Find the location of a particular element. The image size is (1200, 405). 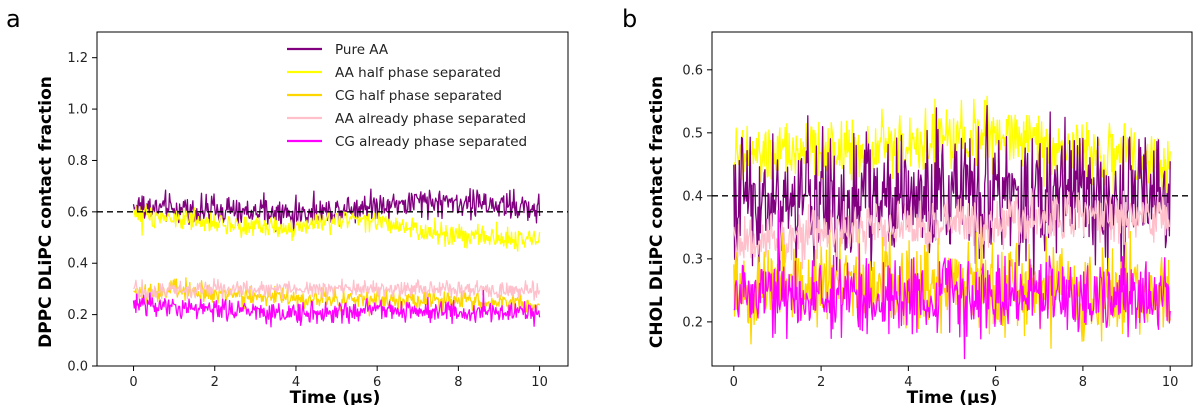

panel-b-y-ticks: 0.2 0.3 0.4 0.5 0.6 is located at coordinates (697, 196).